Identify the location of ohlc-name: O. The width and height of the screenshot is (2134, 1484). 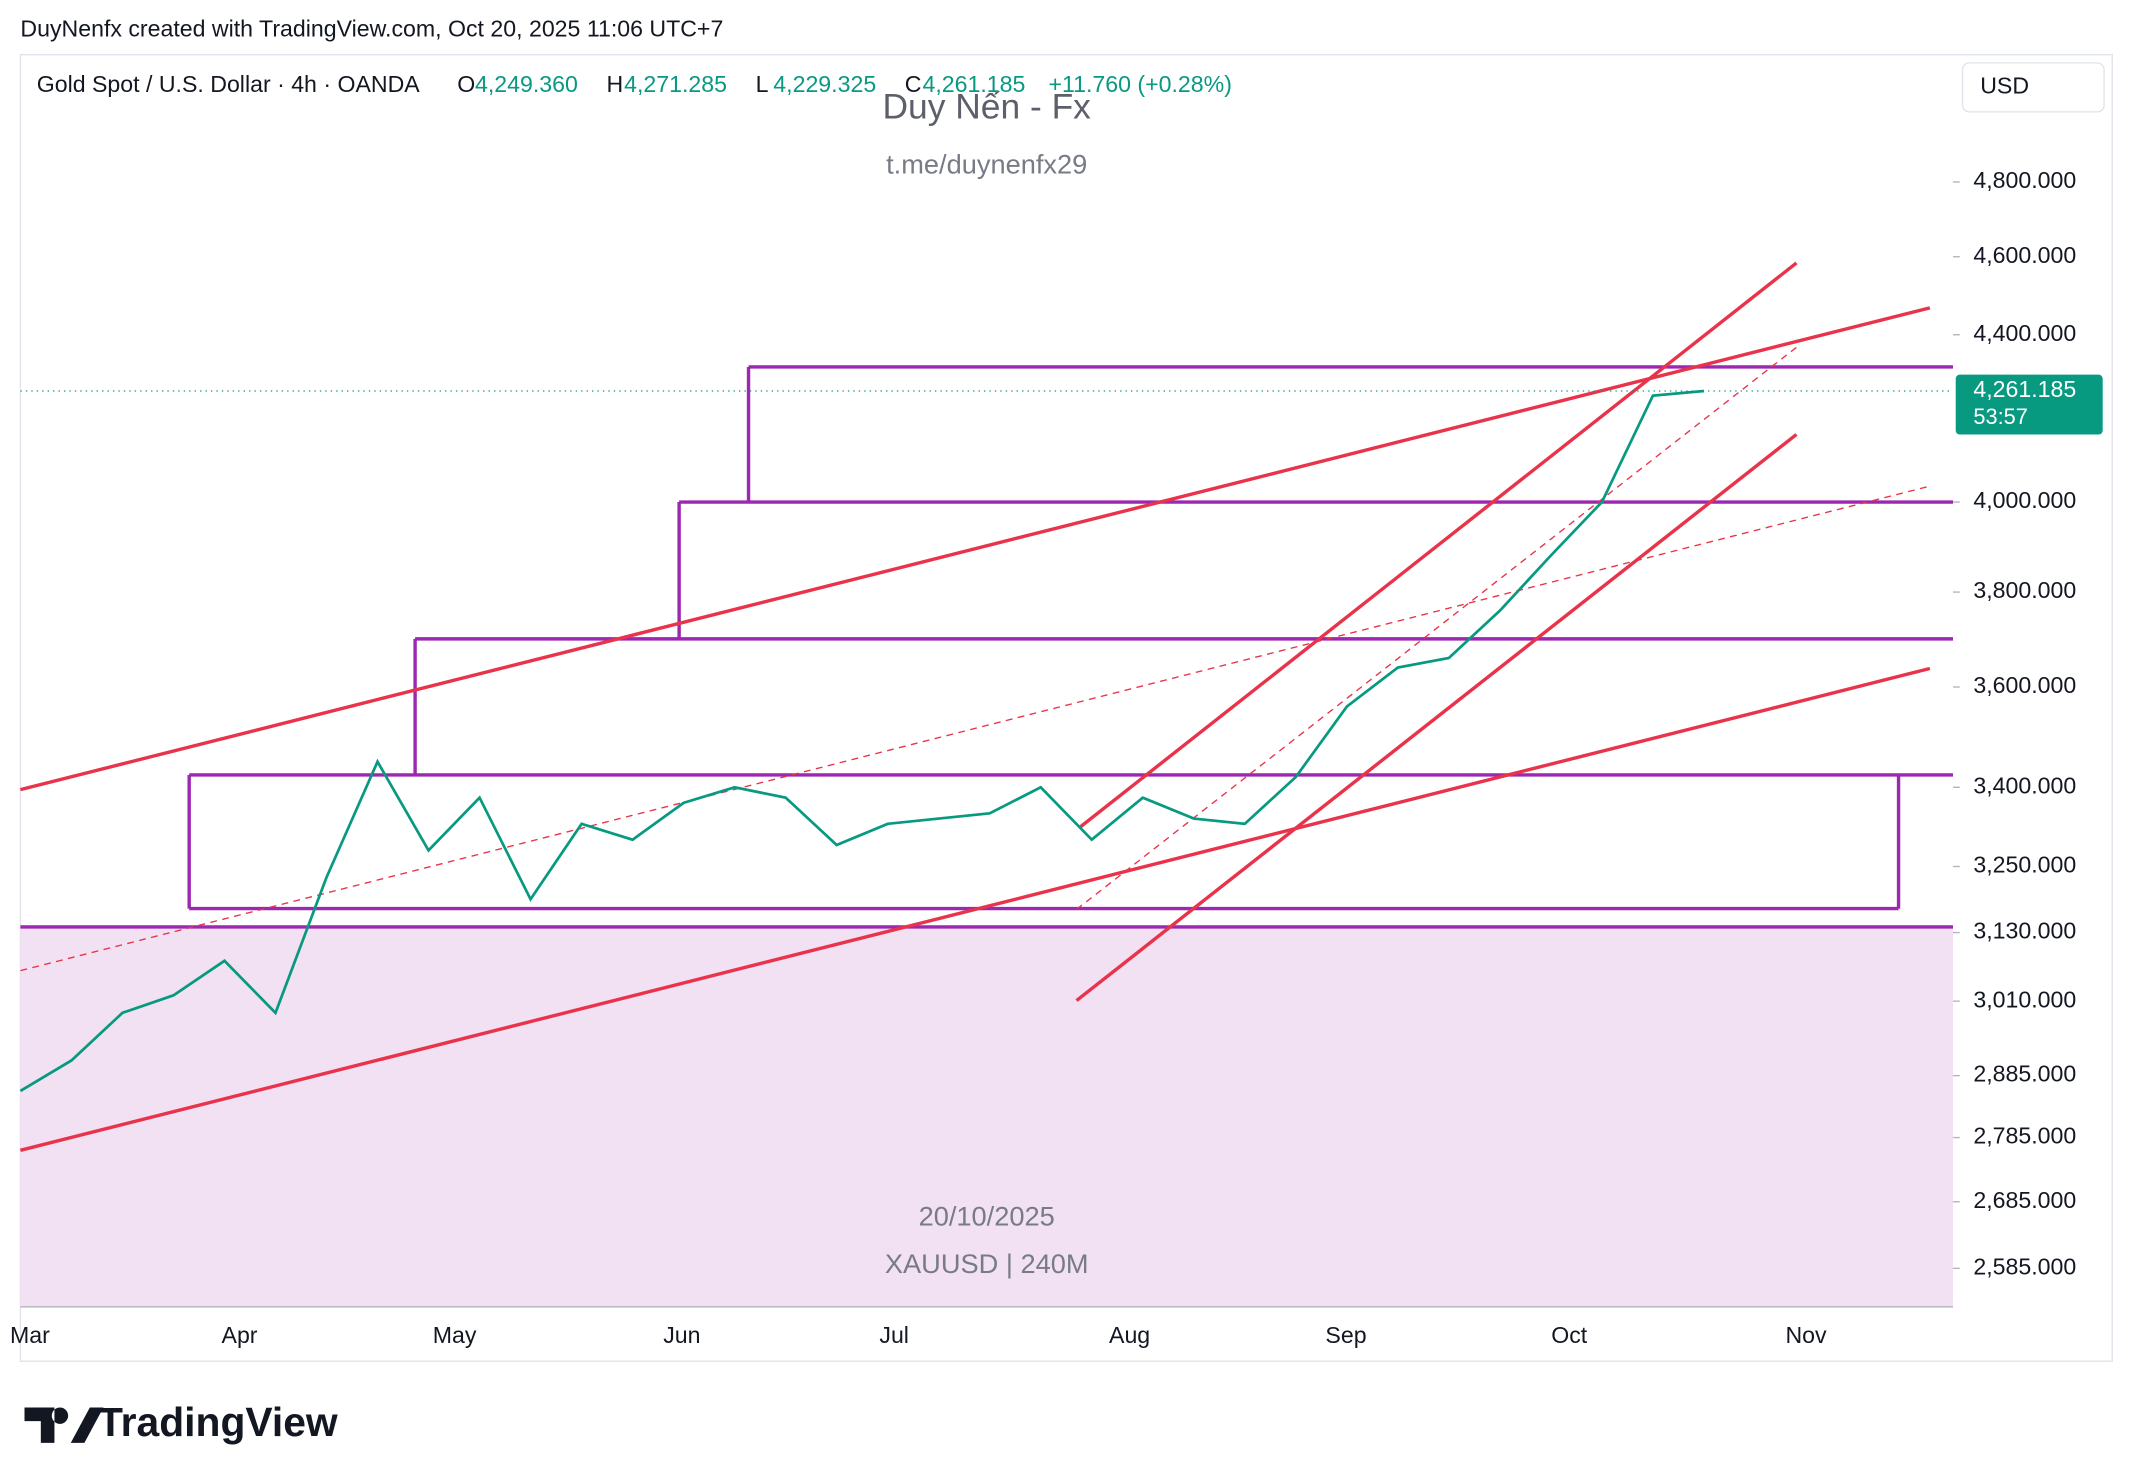
(466, 84).